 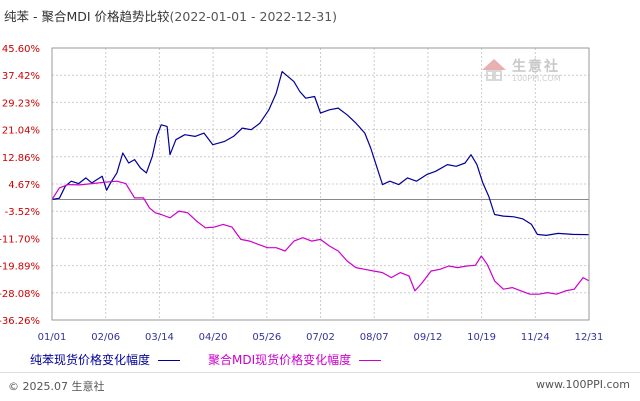 I want to click on y-tick-label: -19.89%, so click(x=20, y=267).